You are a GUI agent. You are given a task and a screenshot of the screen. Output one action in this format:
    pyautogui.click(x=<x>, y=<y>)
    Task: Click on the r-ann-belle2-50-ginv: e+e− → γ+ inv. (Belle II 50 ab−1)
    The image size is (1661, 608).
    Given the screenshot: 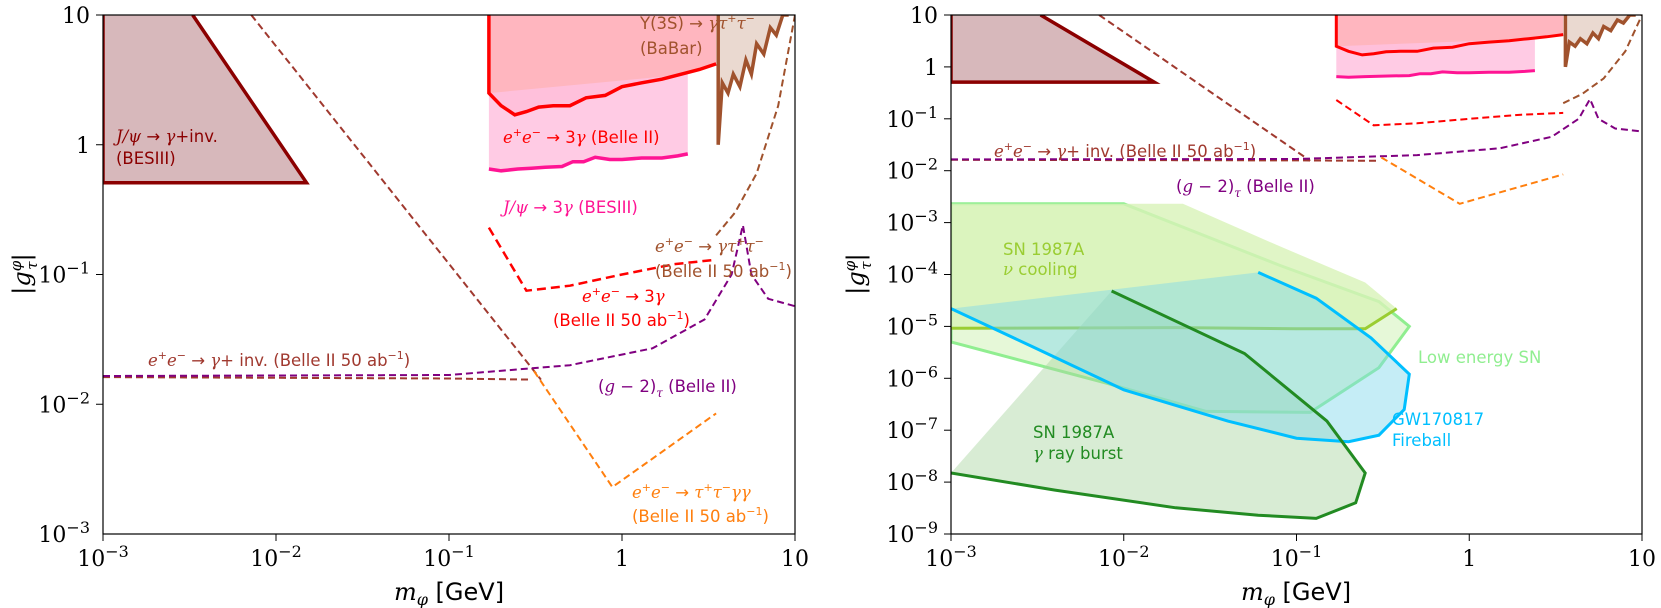 What is the action you would take?
    pyautogui.click(x=1125, y=150)
    